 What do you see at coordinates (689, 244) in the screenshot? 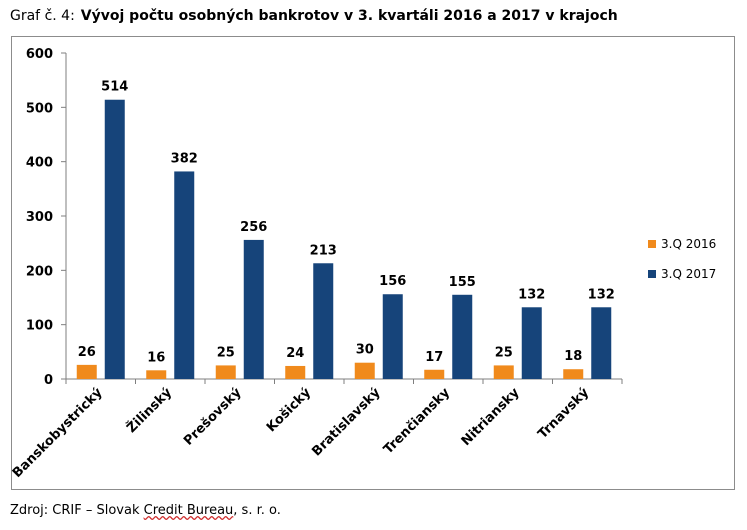
I see `legend-label-2016: 3.Q 2016` at bounding box center [689, 244].